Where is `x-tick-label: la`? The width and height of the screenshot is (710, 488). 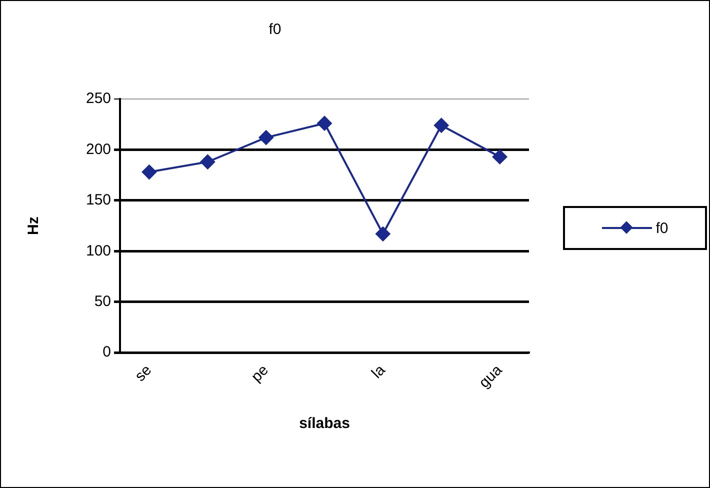 x-tick-label: la is located at coordinates (379, 371).